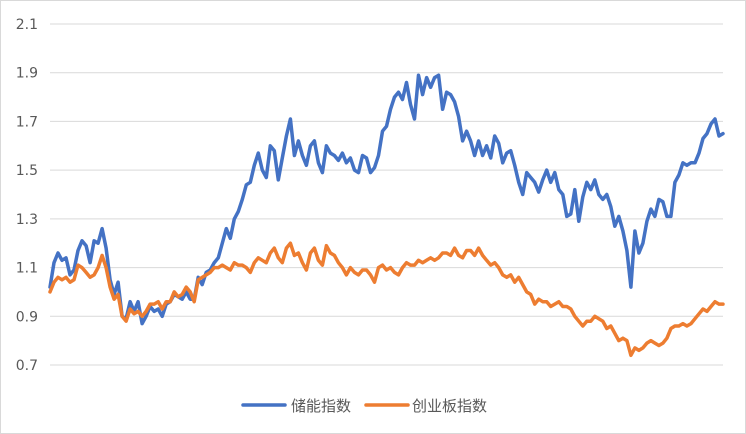  What do you see at coordinates (27, 317) in the screenshot?
I see `y-tick-label: 0.9` at bounding box center [27, 317].